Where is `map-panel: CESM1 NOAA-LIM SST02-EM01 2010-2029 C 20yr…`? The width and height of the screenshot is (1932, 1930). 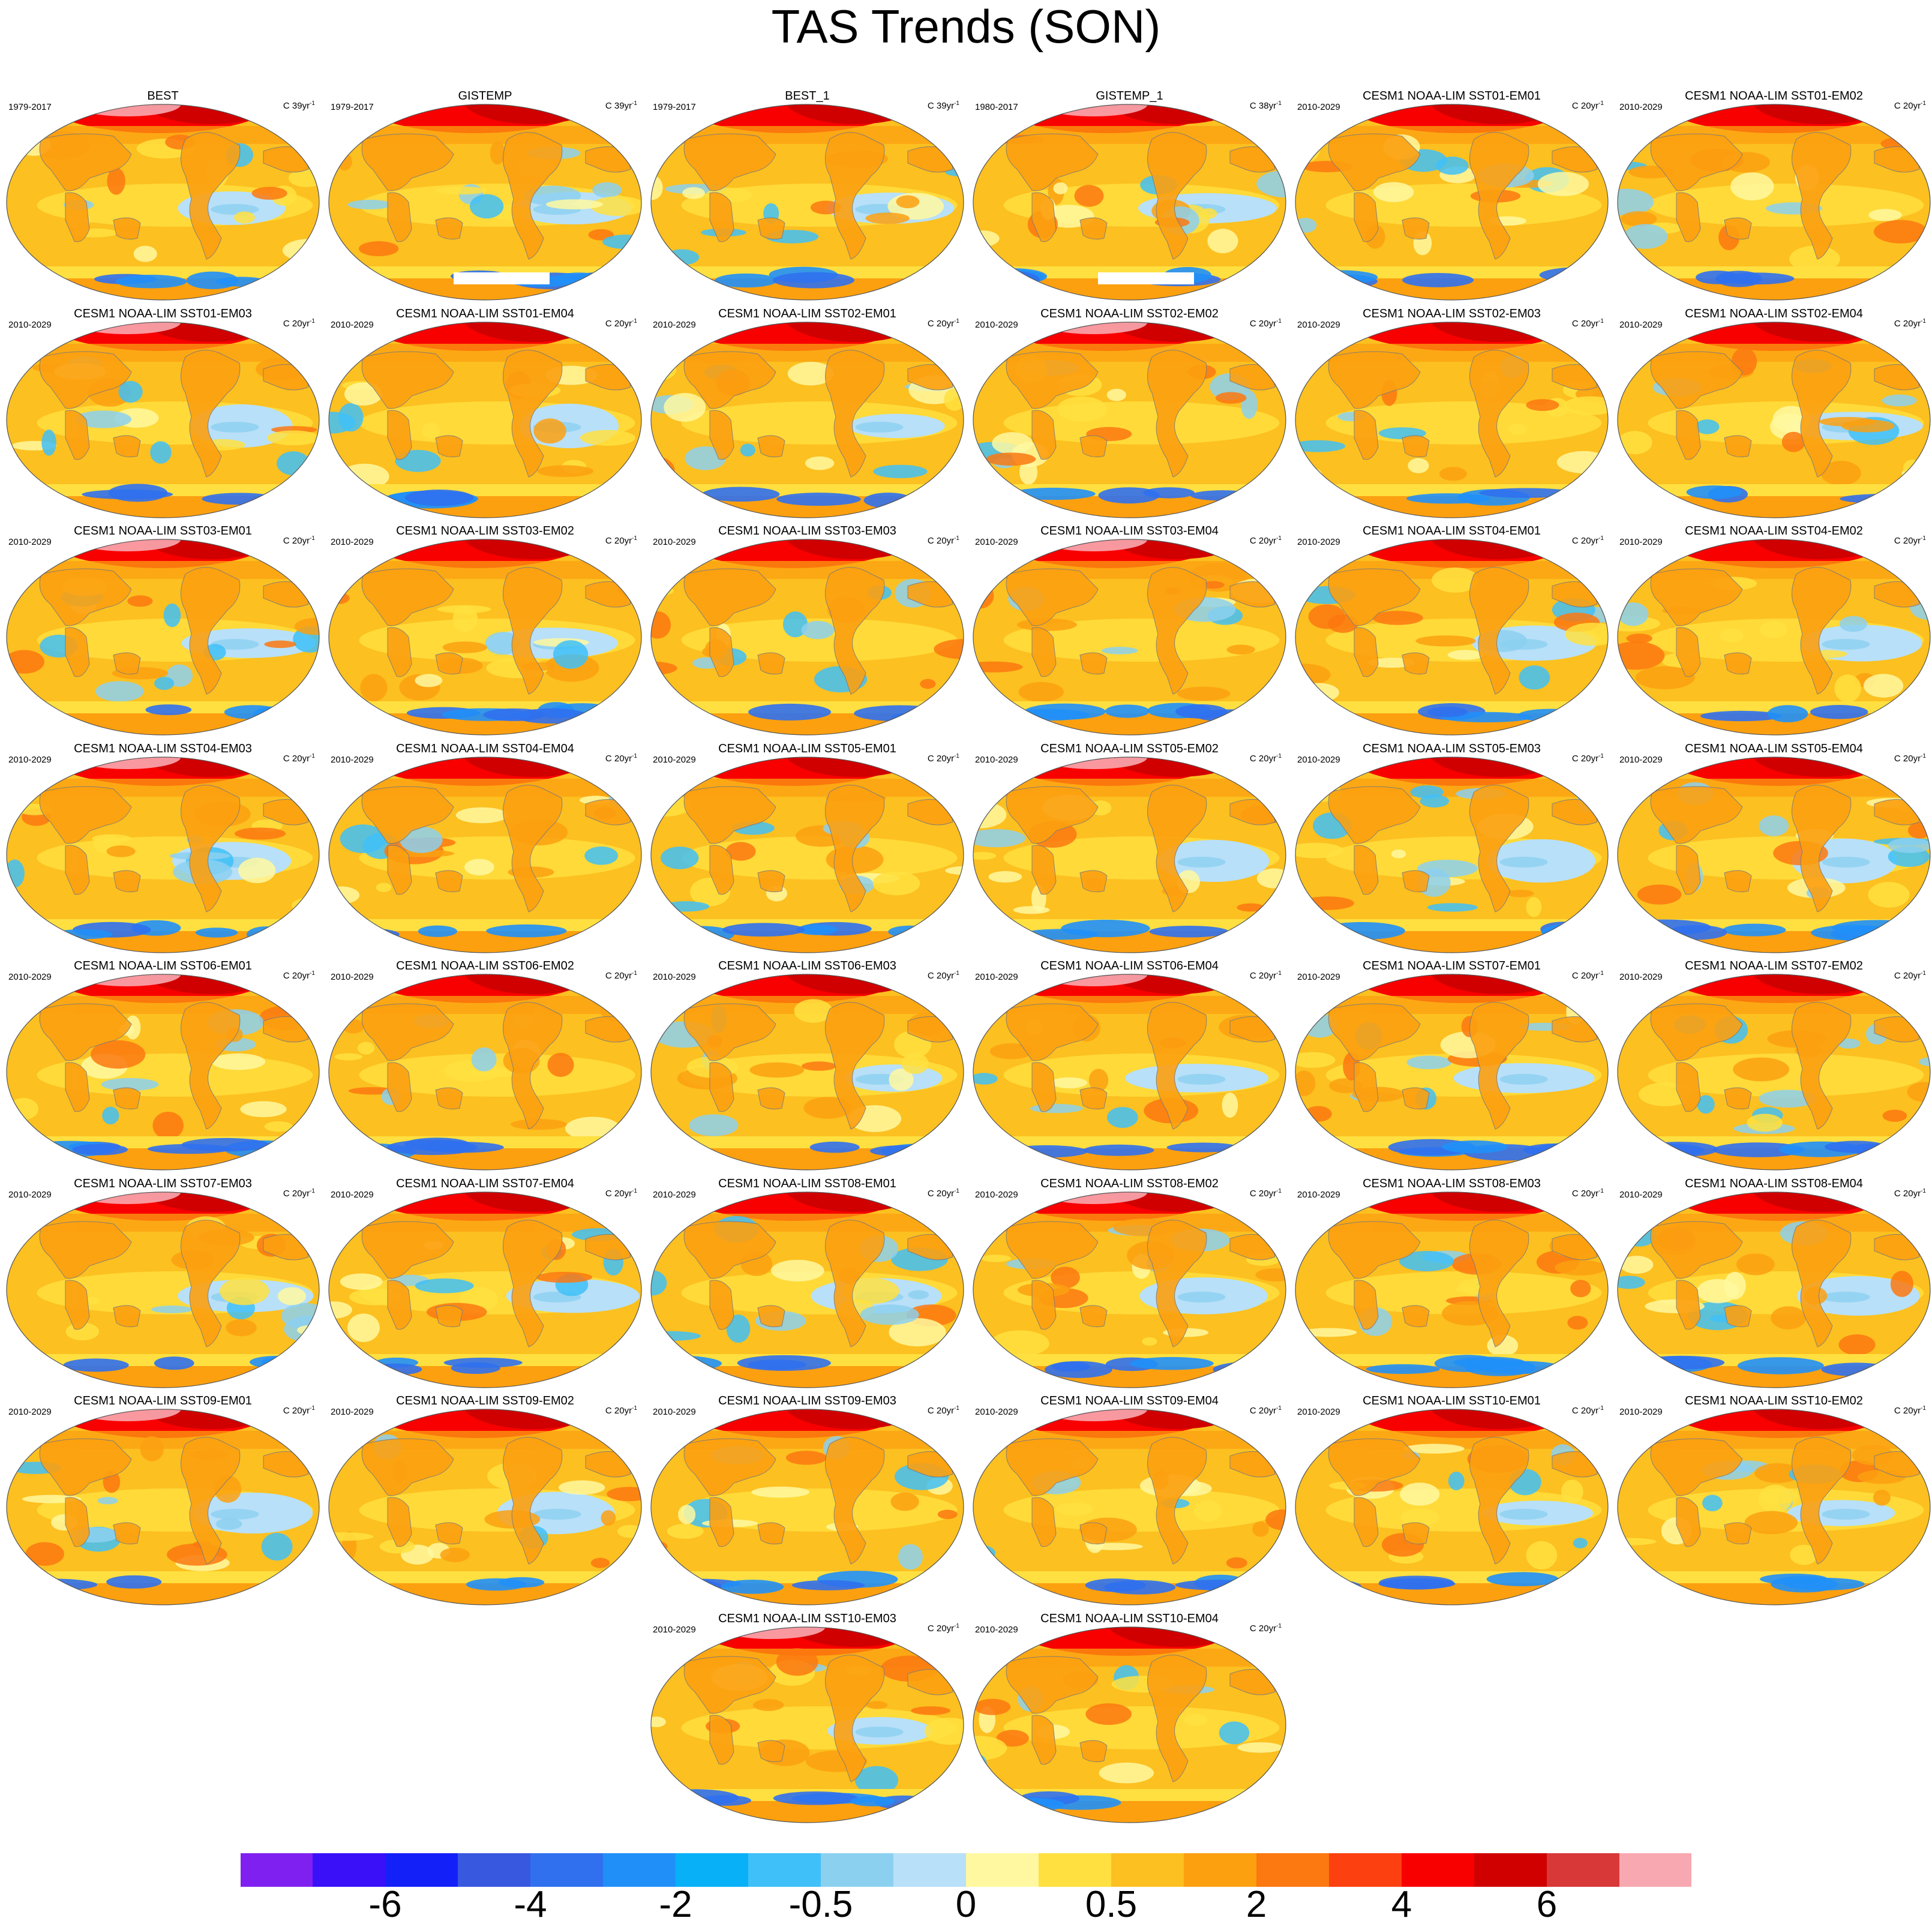 map-panel: CESM1 NOAA-LIM SST02-EM01 2010-2029 C 20yr… is located at coordinates (808, 413).